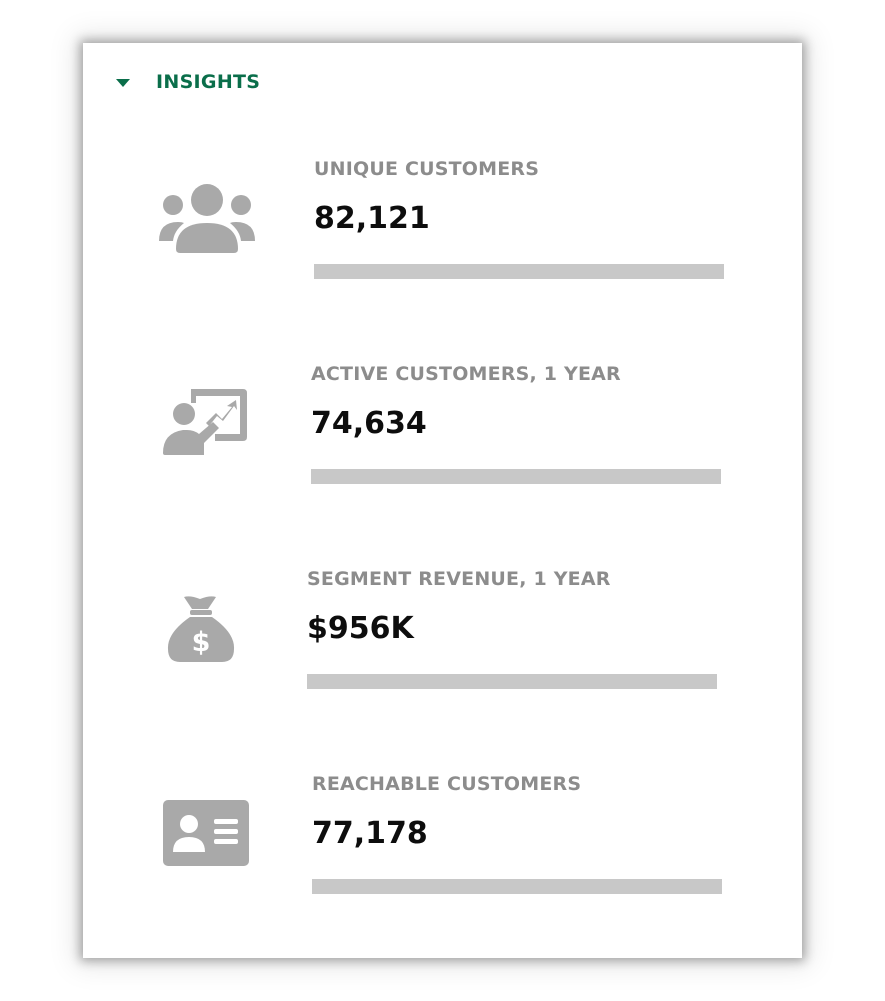 This screenshot has height=1001, width=885. I want to click on stat-label: ACTIVE CUSTOMERS, 1 YEAR, so click(466, 374).